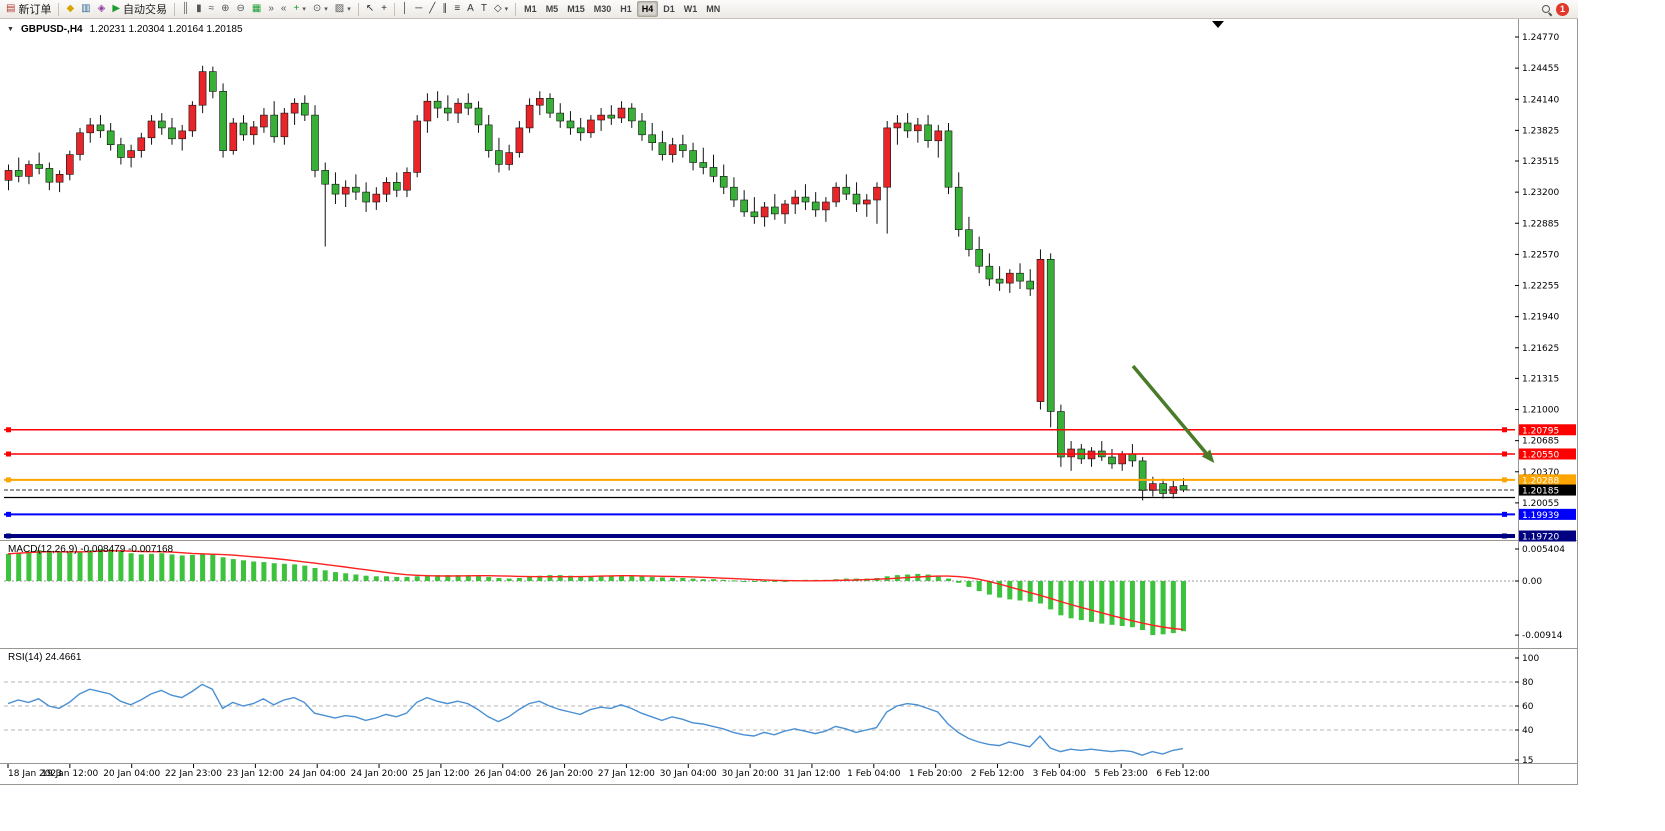 The width and height of the screenshot is (1665, 831). What do you see at coordinates (484, 9) in the screenshot?
I see `label-button: T` at bounding box center [484, 9].